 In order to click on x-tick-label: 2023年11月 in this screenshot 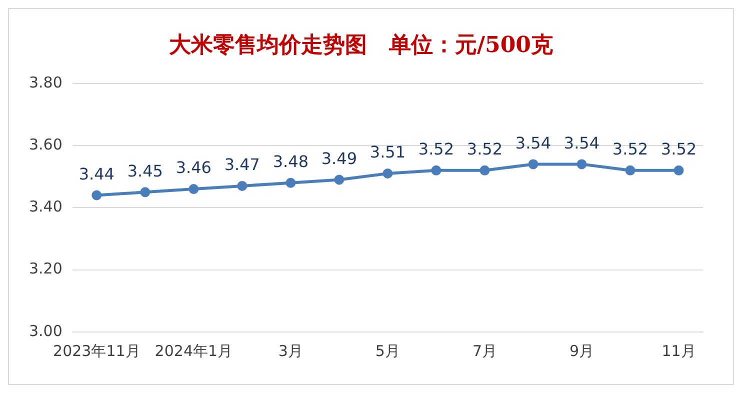, I will do `click(96, 351)`.